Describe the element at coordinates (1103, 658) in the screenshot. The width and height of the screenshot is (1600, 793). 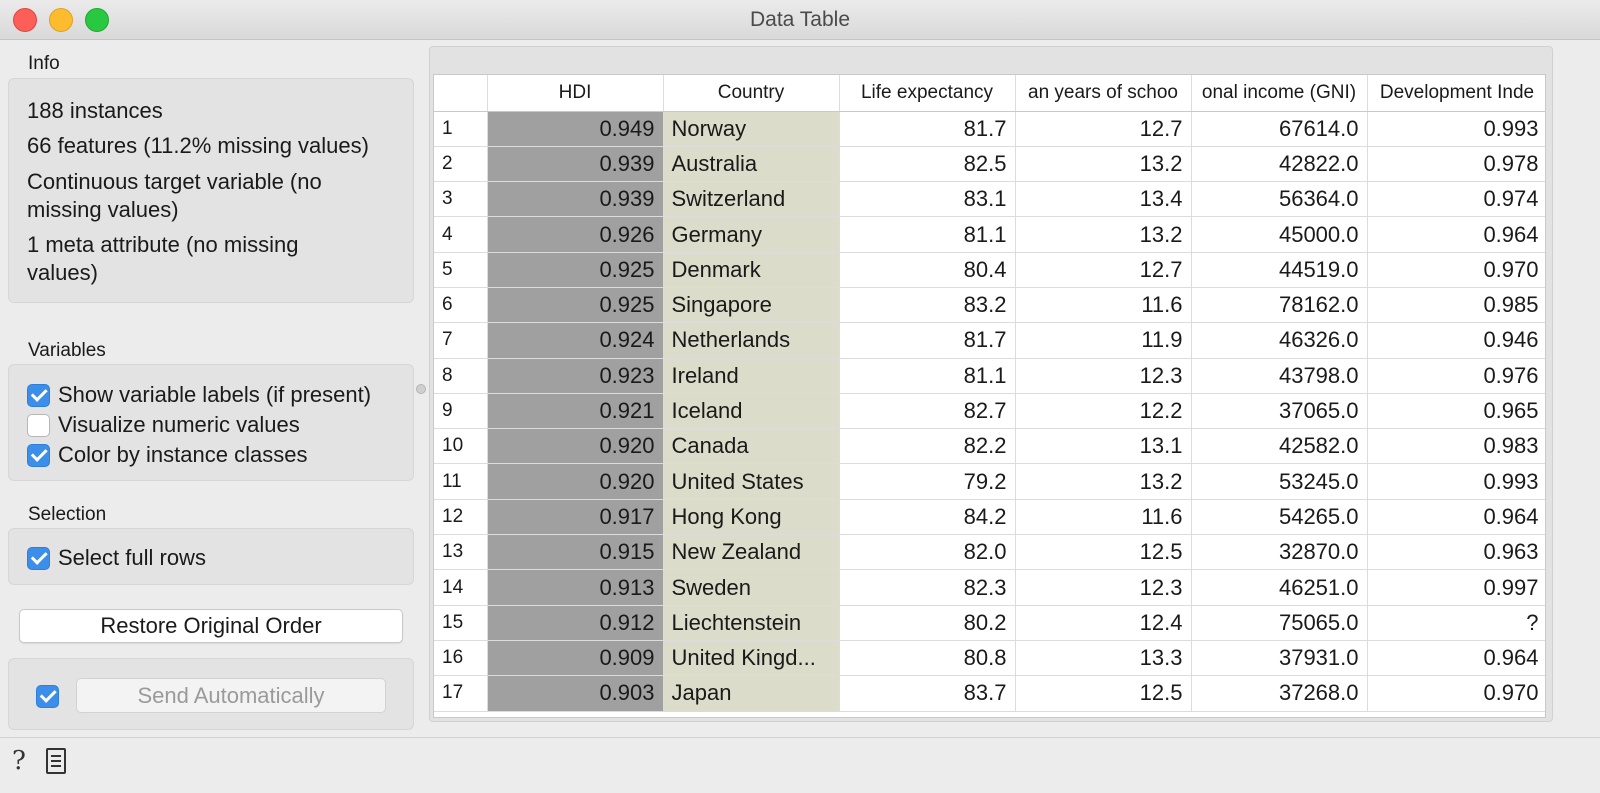
I see `schooling-cell: 13.3` at that location.